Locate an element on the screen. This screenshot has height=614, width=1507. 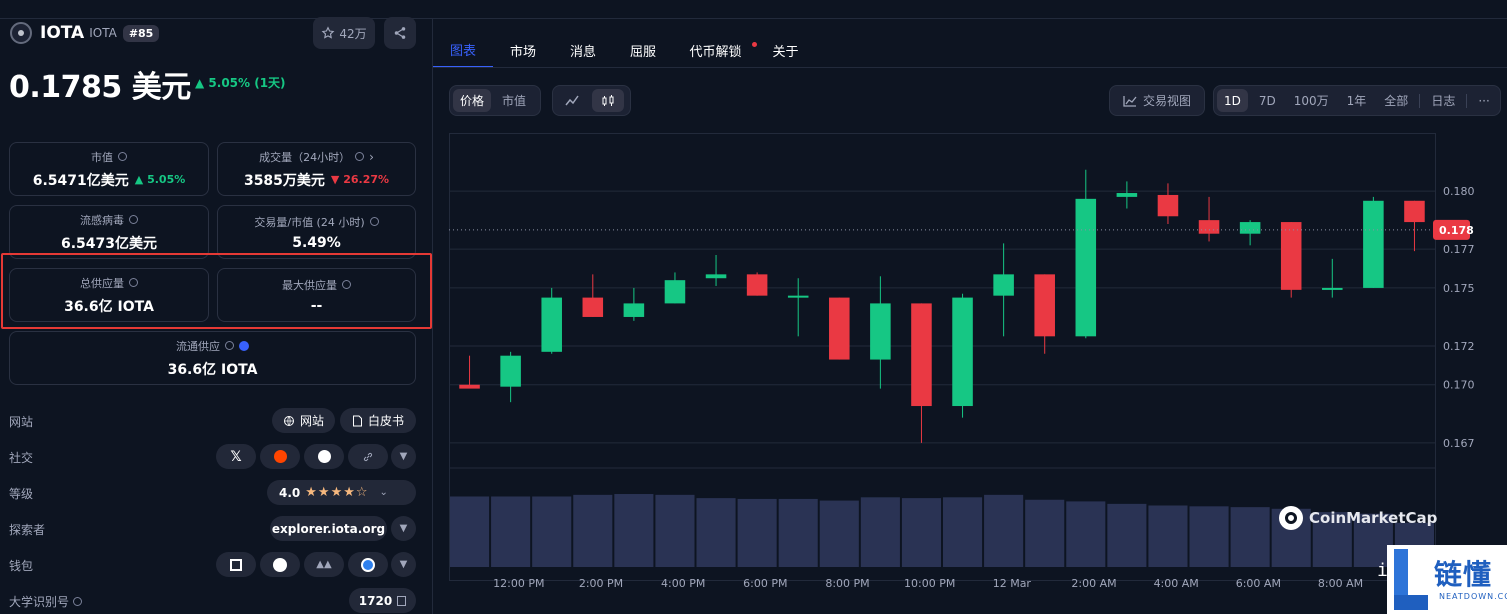
wallet-3-button: ▲▲ is located at coordinates (324, 564).